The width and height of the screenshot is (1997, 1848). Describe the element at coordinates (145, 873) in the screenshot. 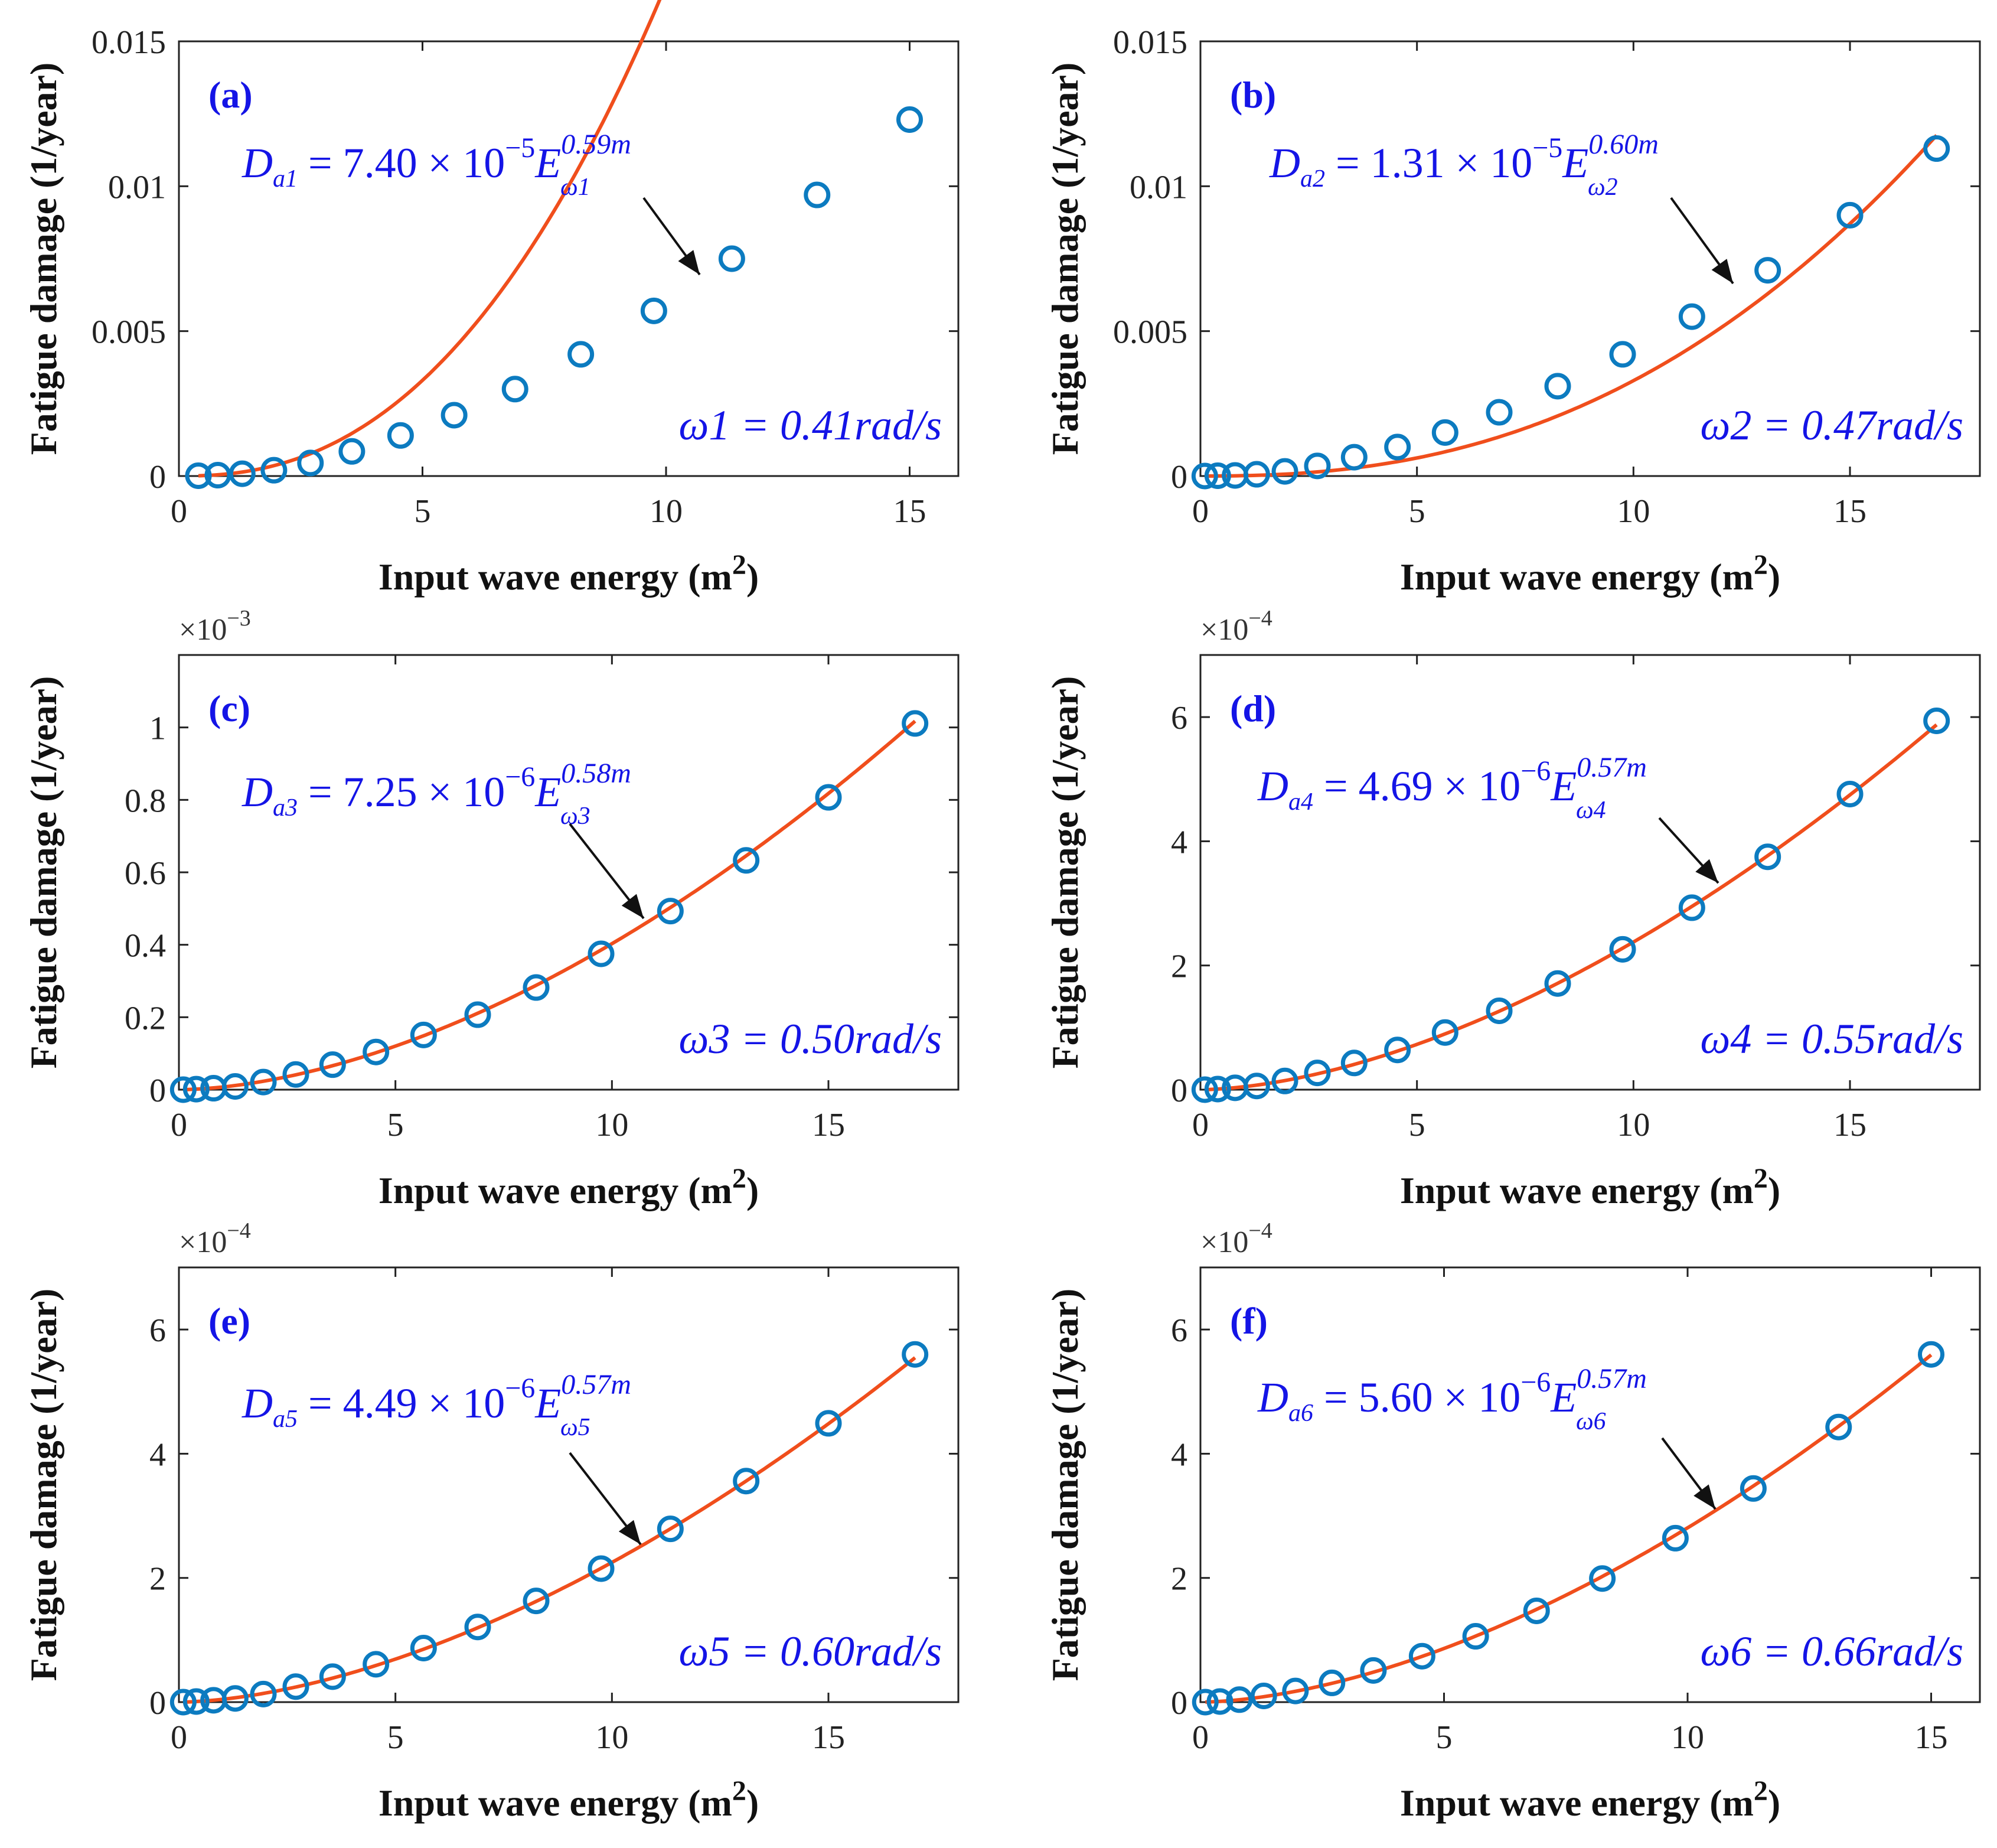

I see `y-tick-label: 0.6` at that location.